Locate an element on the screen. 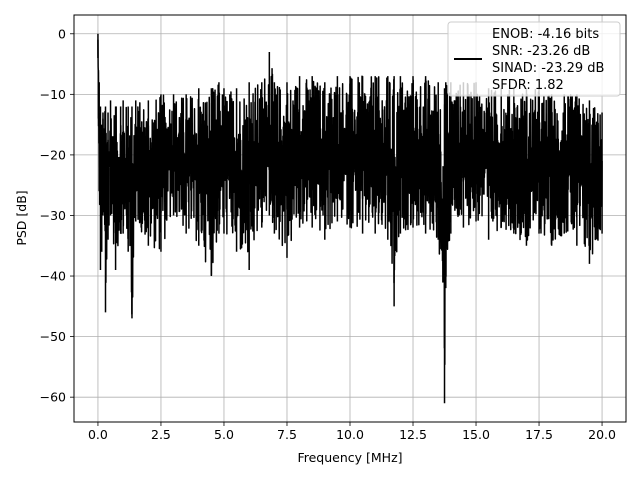 This screenshot has width=640, height=480. x-tick-label: 7.5 is located at coordinates (287, 434).